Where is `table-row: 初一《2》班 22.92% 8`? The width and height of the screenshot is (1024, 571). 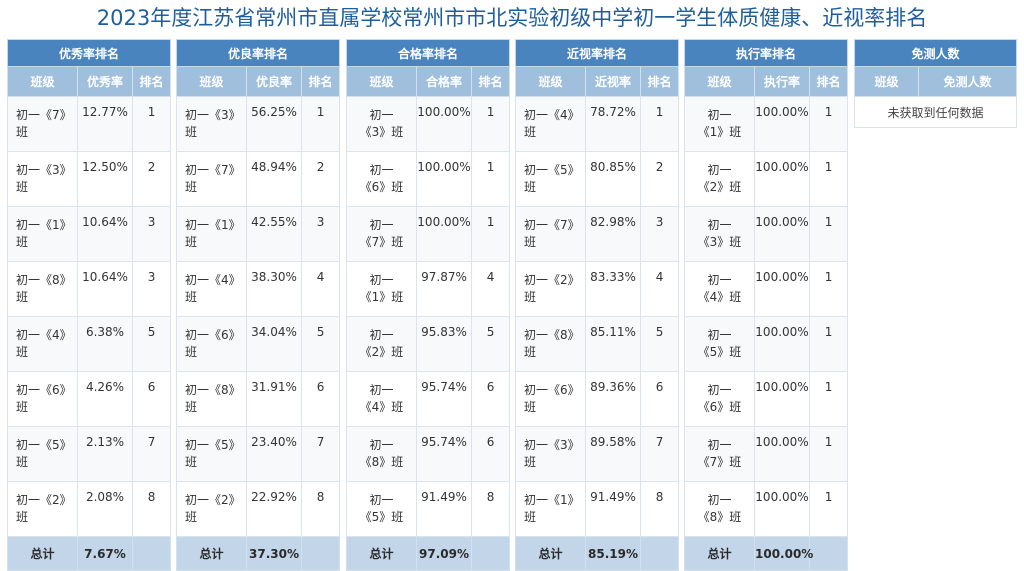
table-row: 初一《2》班 22.92% 8 is located at coordinates (258, 509).